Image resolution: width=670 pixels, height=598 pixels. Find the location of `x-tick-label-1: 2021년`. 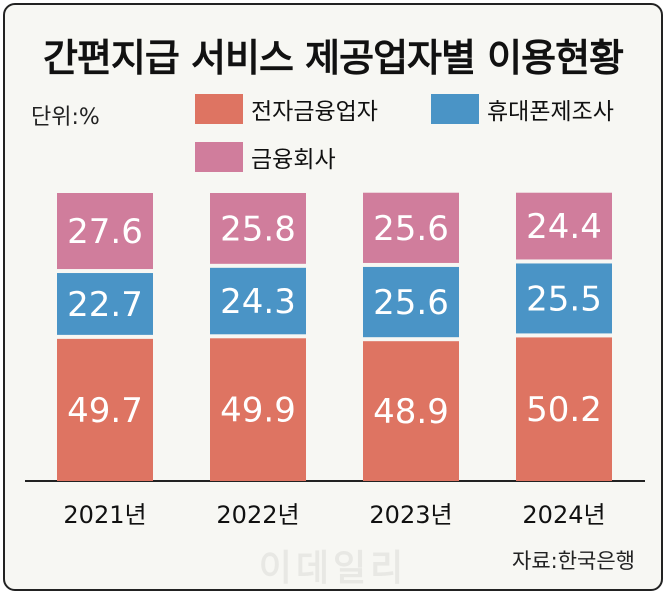

x-tick-label-1: 2021년 is located at coordinates (104, 515).